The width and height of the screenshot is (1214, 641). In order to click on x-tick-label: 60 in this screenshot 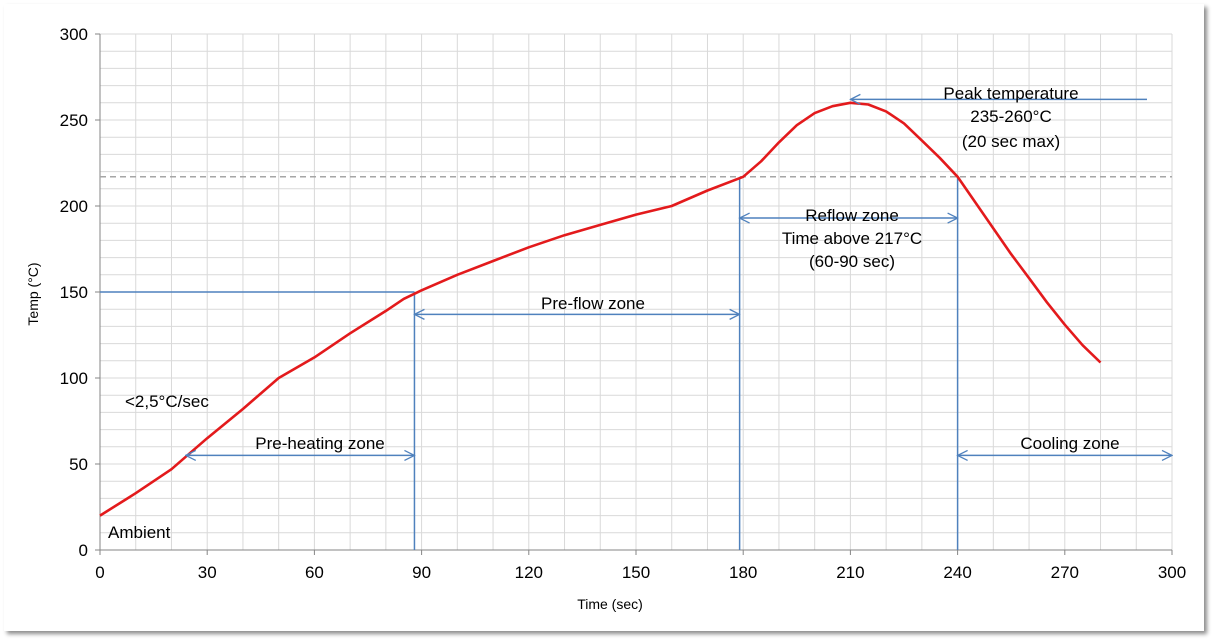, I will do `click(314, 572)`.